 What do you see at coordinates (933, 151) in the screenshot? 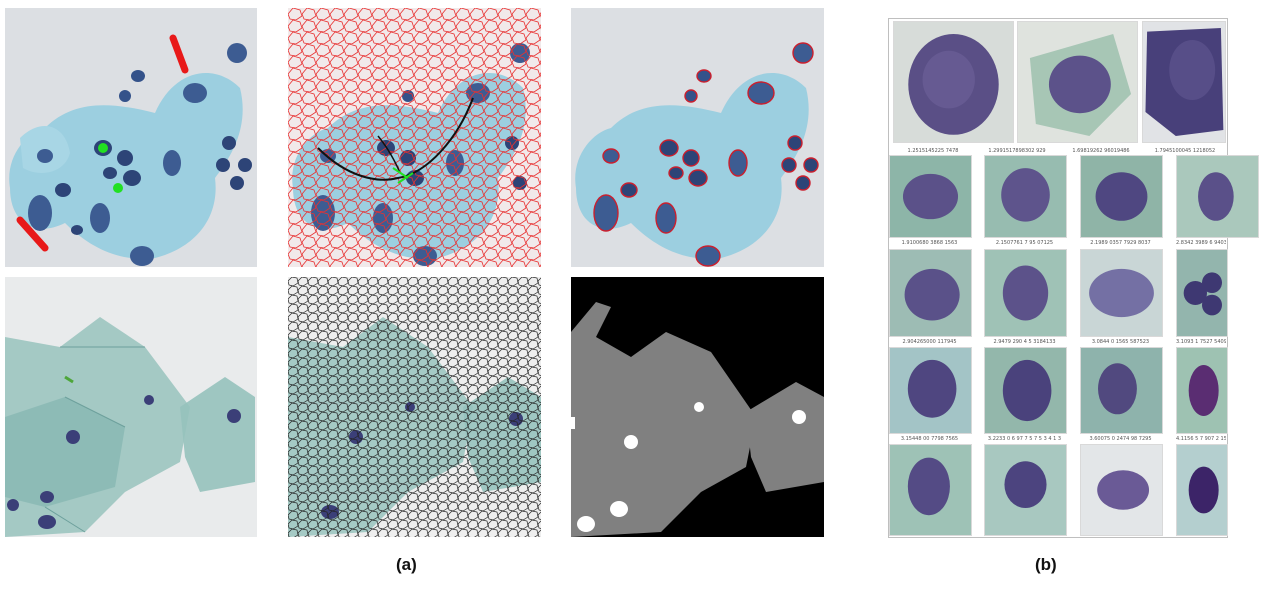
I see `nucleus-score: 1.2515145225 7478` at bounding box center [933, 151].